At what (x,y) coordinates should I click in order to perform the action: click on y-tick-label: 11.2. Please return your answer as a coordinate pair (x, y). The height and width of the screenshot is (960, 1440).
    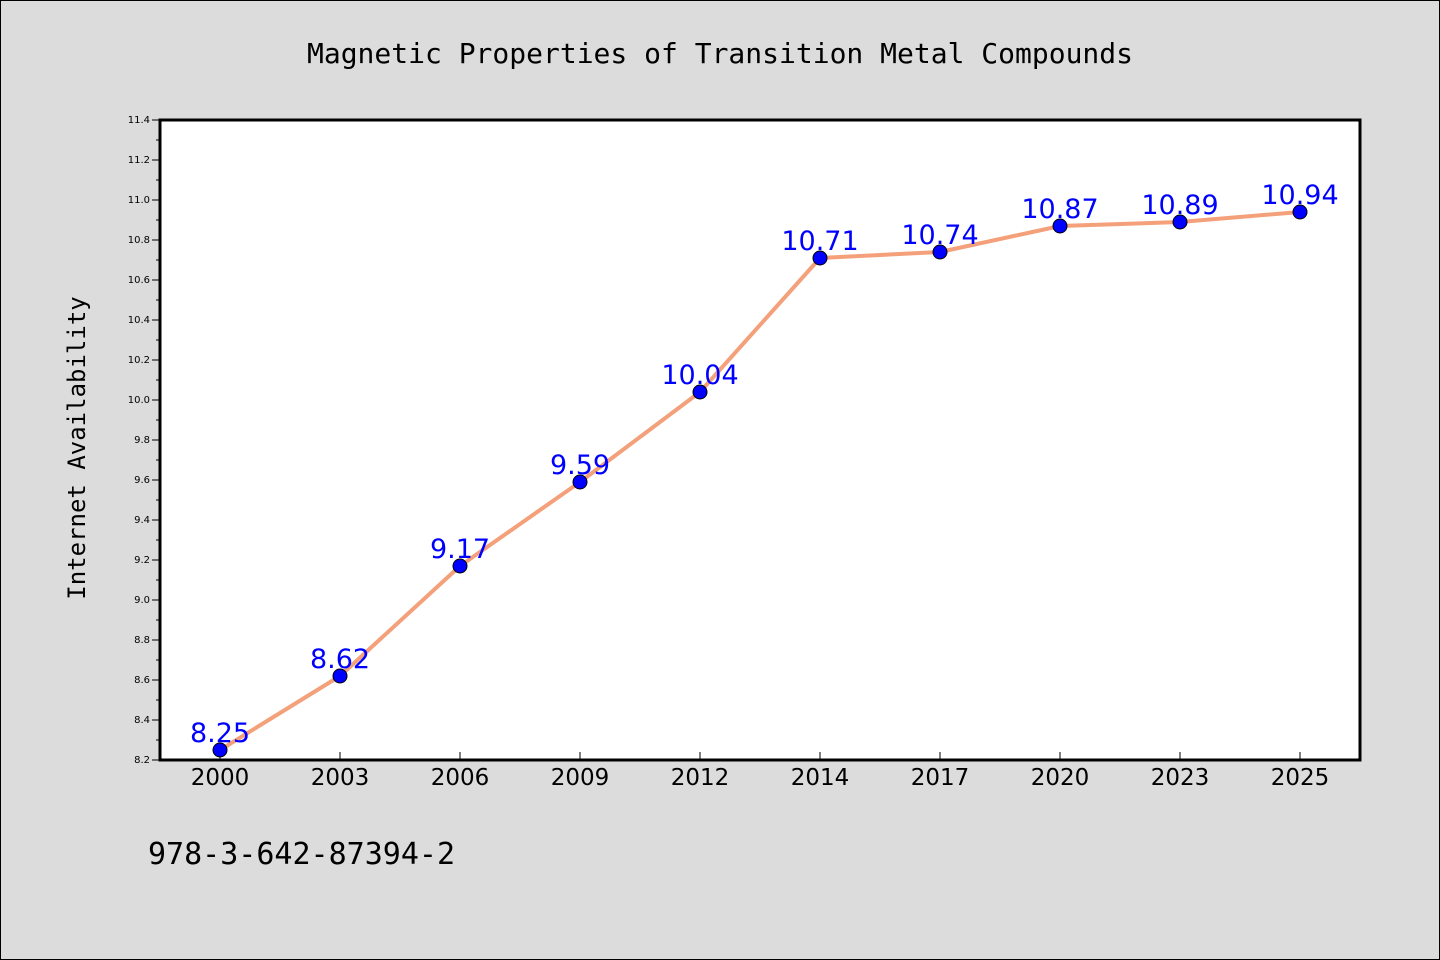
    Looking at the image, I should click on (139, 160).